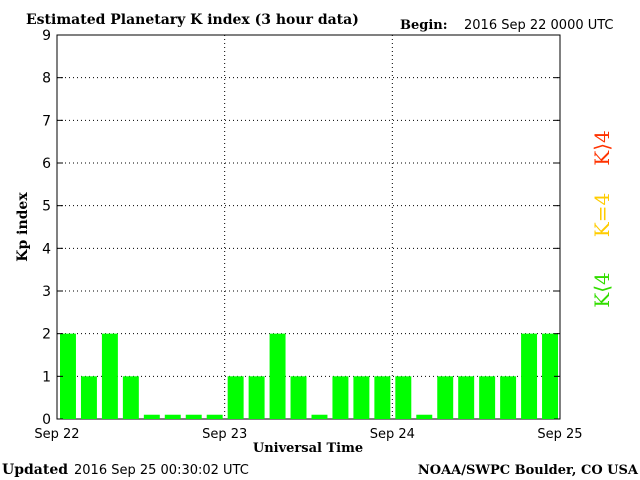 This screenshot has height=480, width=640. What do you see at coordinates (539, 25) in the screenshot?
I see `begin-value: 2016 Sep 22 0000 UTC` at bounding box center [539, 25].